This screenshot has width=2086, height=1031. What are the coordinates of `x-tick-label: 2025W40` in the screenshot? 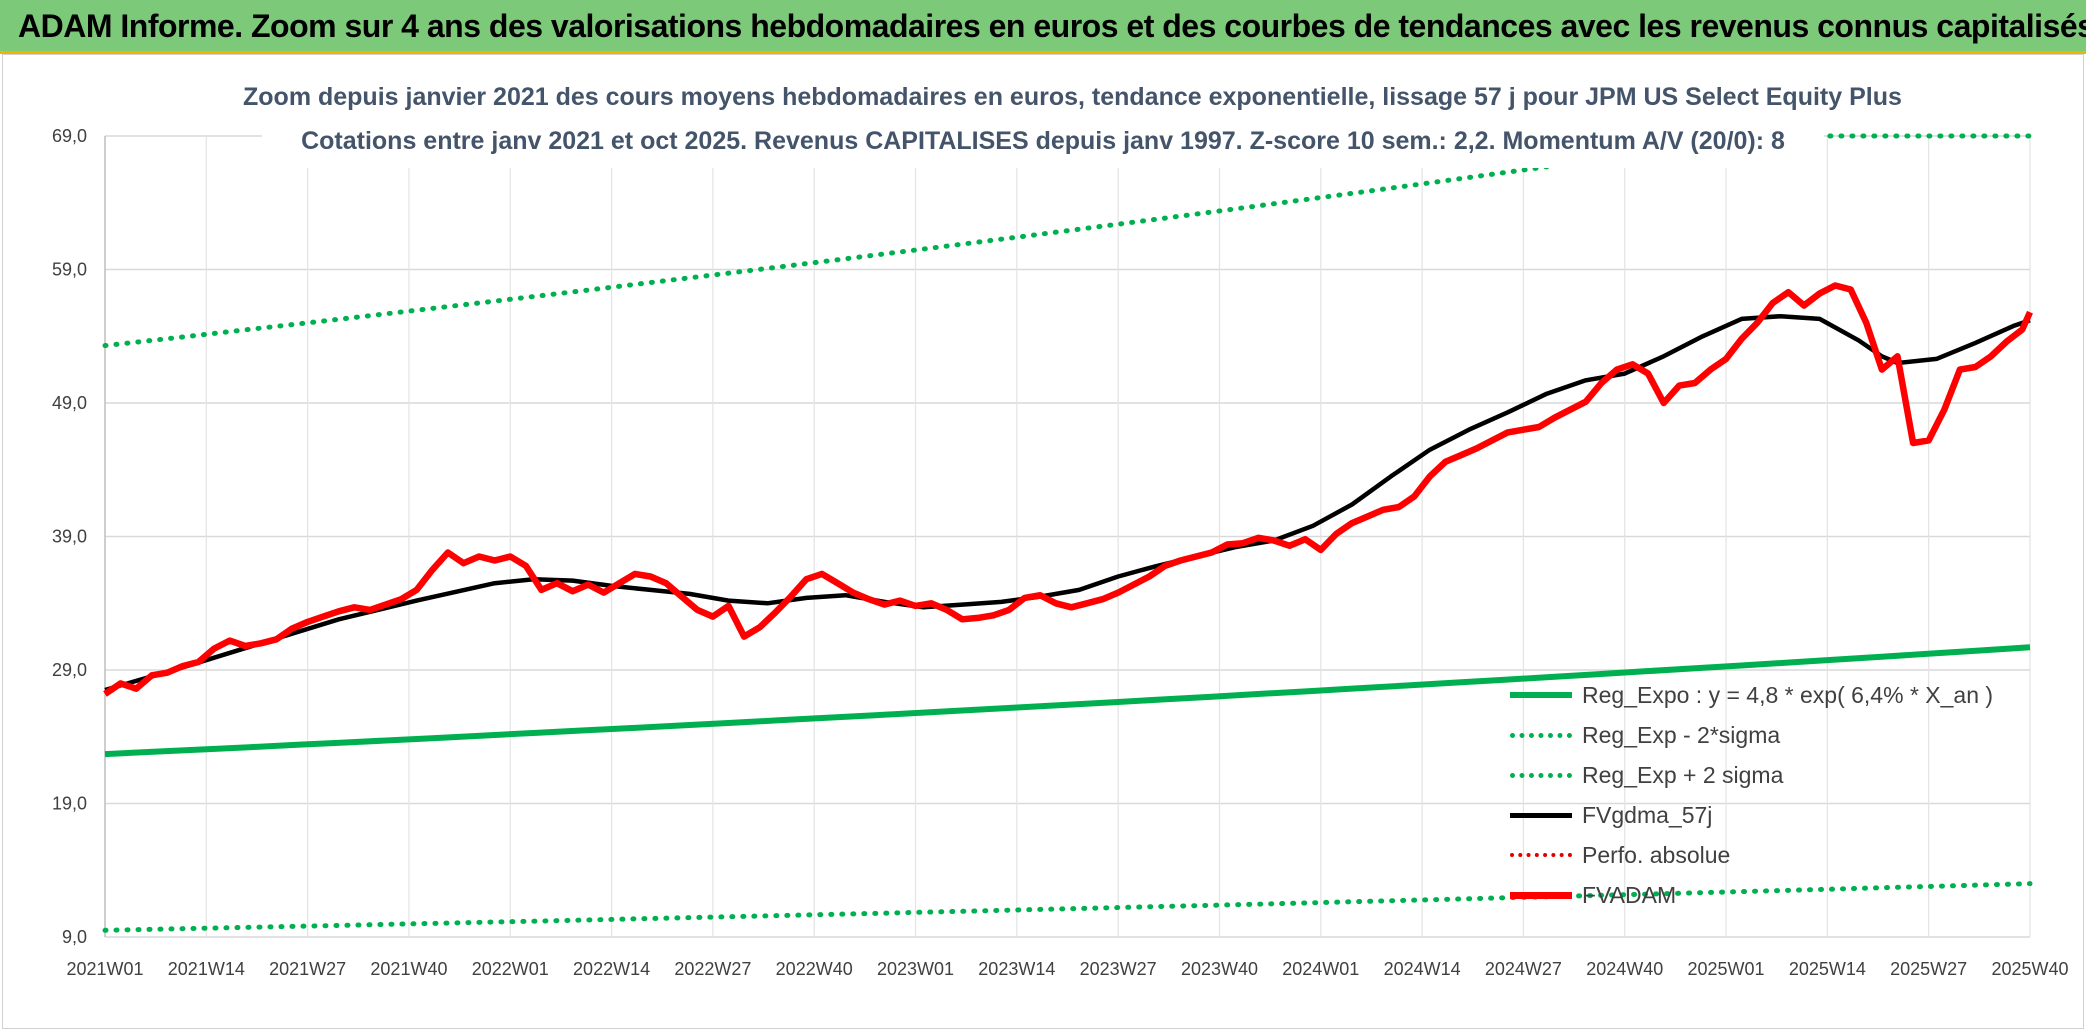 It's located at (2029, 969).